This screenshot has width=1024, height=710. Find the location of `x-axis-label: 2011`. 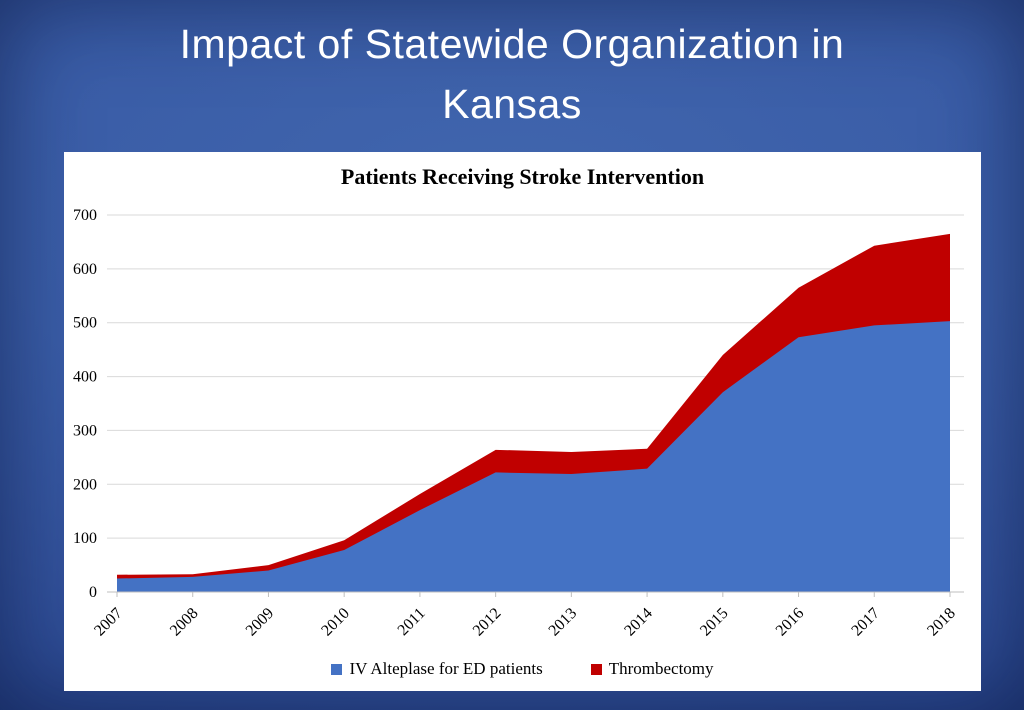

x-axis-label: 2011 is located at coordinates (412, 622).